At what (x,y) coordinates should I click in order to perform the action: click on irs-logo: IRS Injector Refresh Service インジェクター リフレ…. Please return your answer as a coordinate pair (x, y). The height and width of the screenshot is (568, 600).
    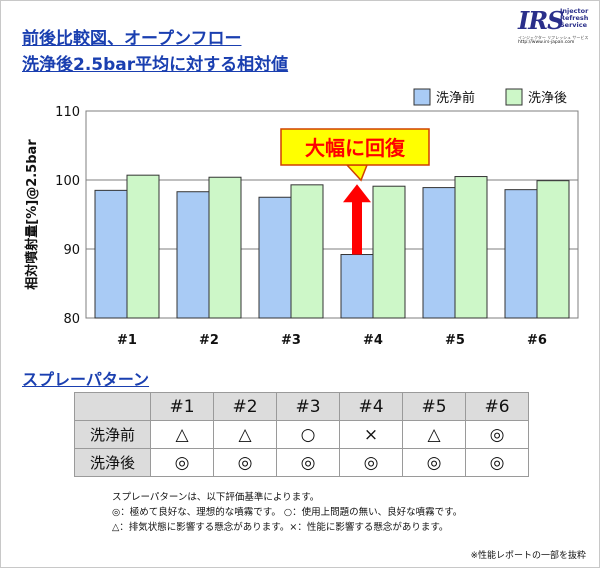
    Looking at the image, I should click on (557, 27).